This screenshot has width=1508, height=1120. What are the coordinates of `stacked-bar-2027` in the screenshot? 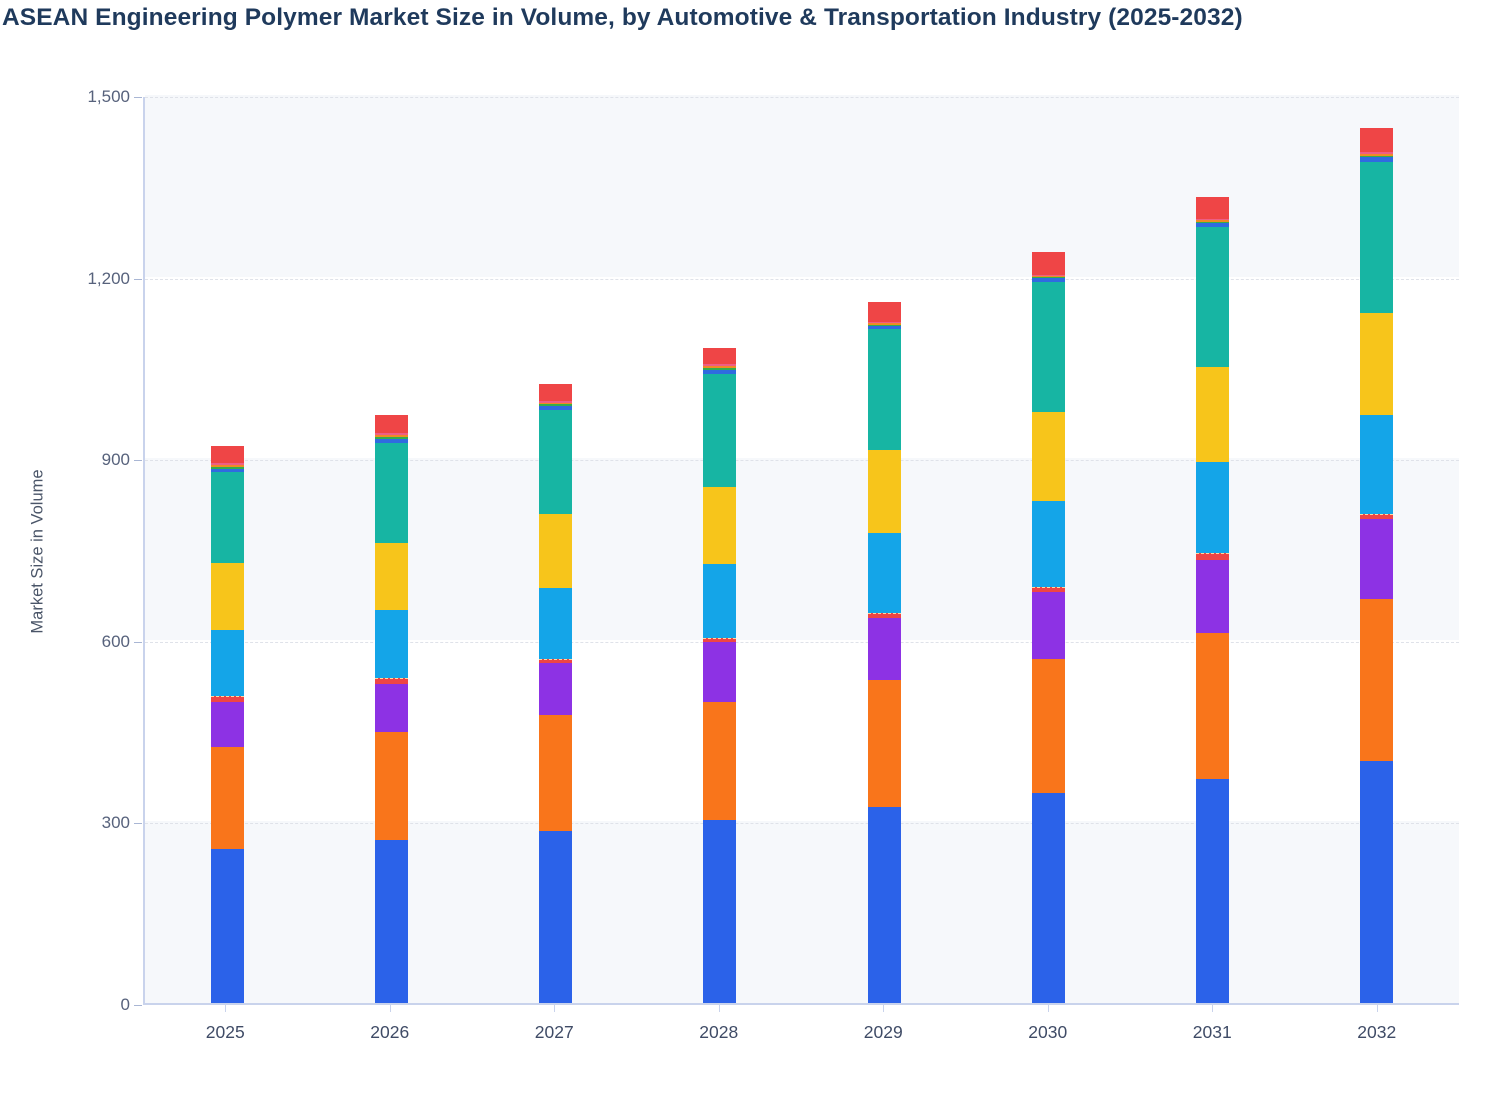 It's located at (556, 693).